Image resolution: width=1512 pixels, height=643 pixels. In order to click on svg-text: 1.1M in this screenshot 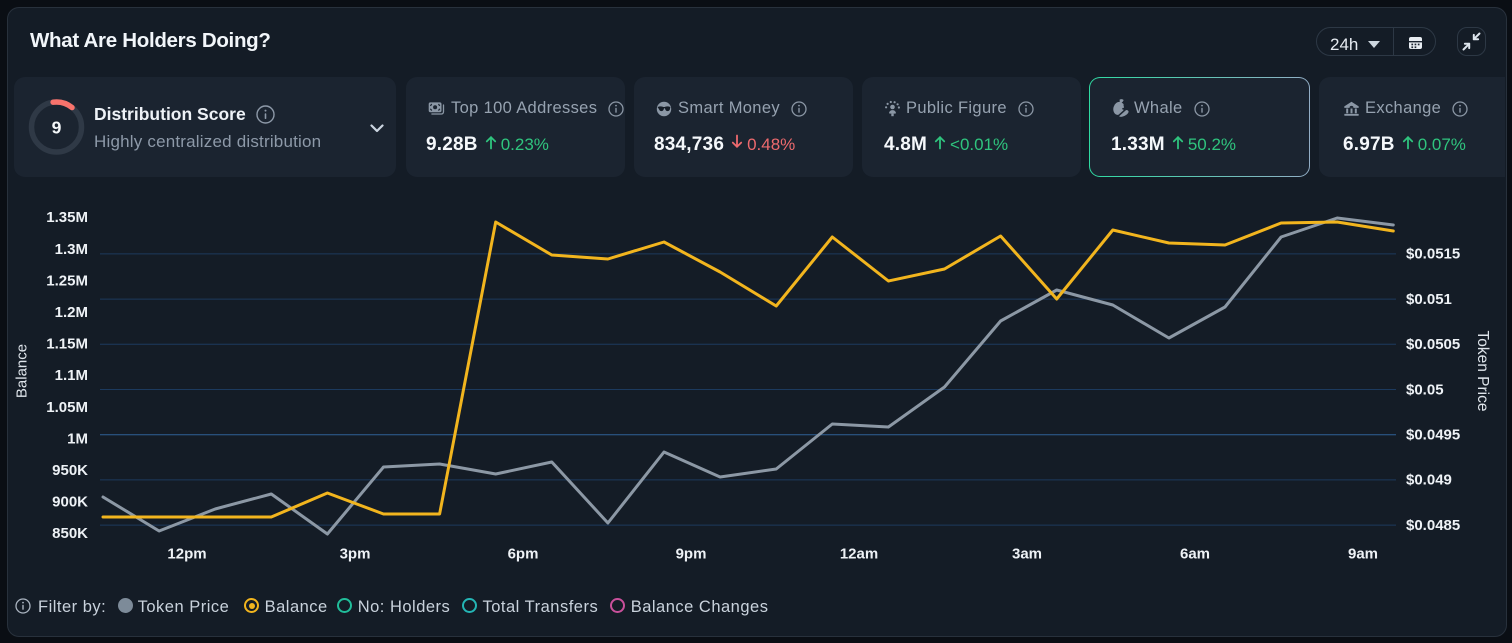, I will do `click(71, 375)`.